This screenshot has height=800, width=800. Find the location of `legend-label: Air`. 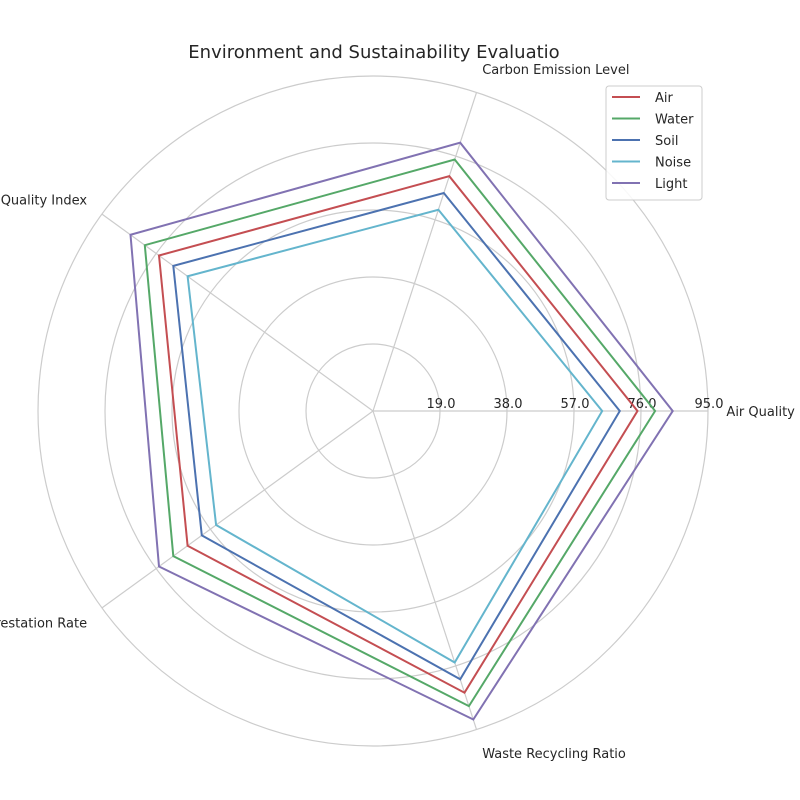

legend-label: Air is located at coordinates (664, 98).